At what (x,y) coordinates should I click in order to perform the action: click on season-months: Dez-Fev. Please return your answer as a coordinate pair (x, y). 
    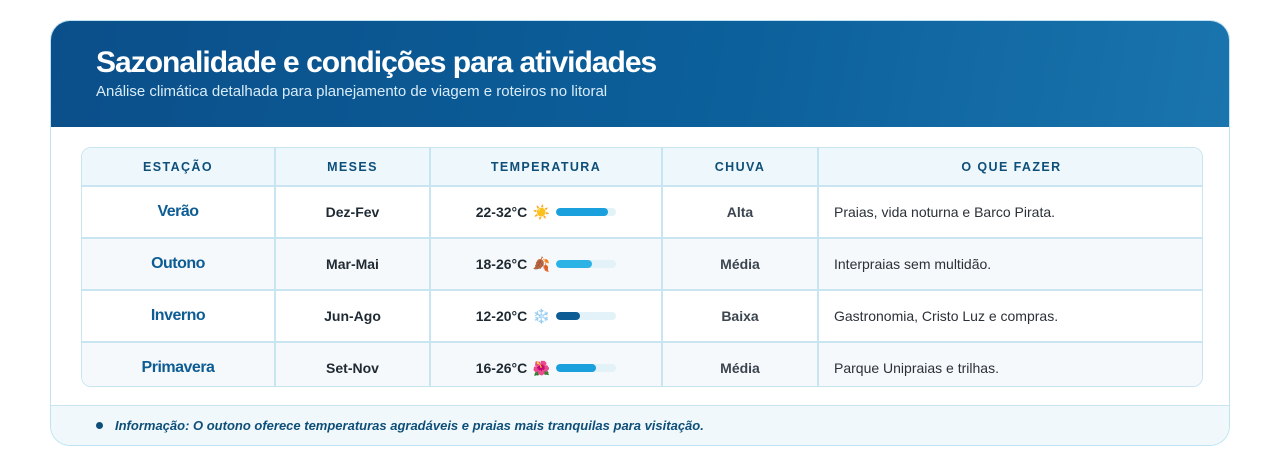
    Looking at the image, I should click on (353, 212).